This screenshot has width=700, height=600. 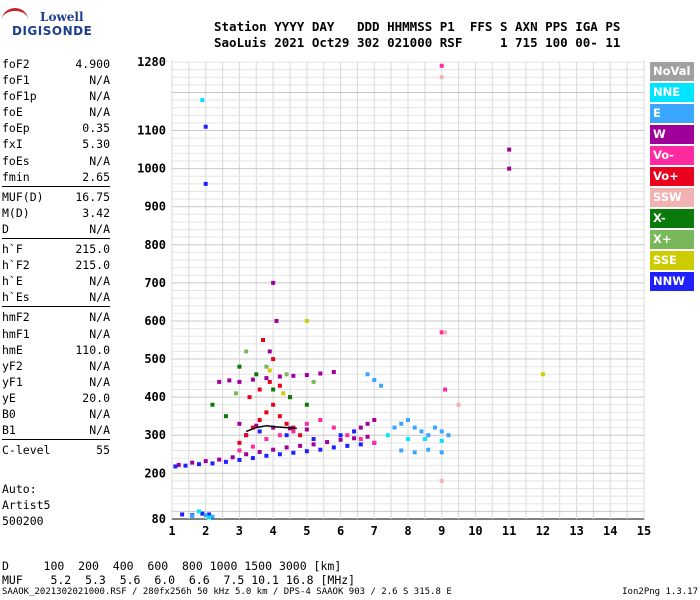 I want to click on param-name: foF1p, so click(x=19, y=96).